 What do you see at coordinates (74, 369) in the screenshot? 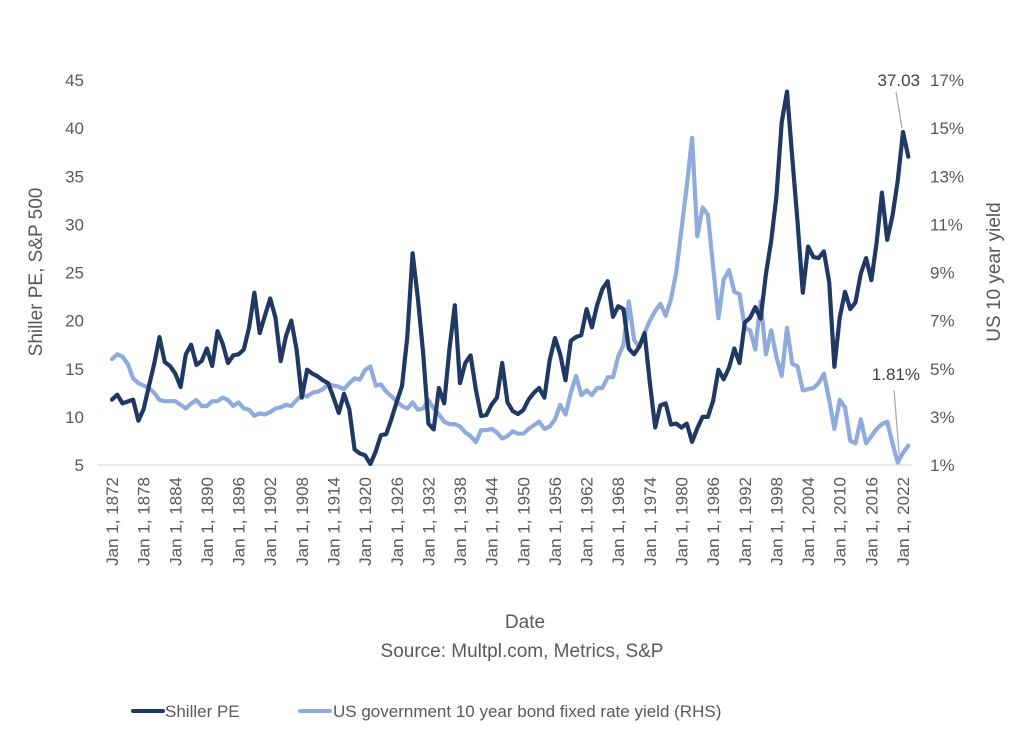
I see `y-tick-label: 15` at bounding box center [74, 369].